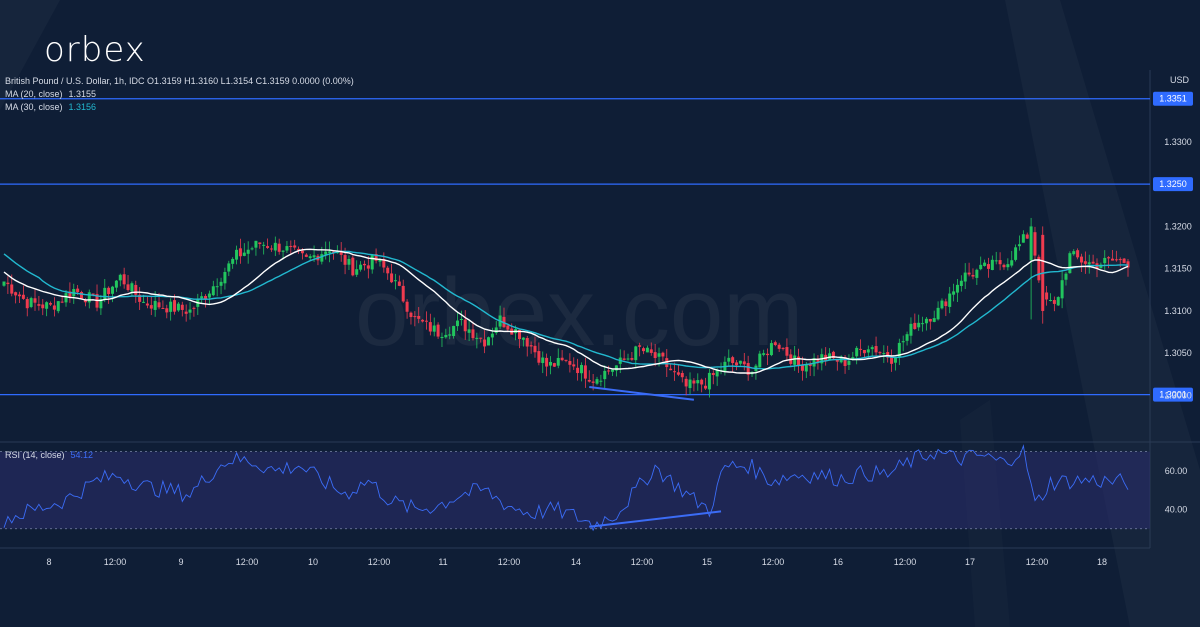 The height and width of the screenshot is (627, 1200). I want to click on price-tick-label: 1.3150, so click(1178, 269).